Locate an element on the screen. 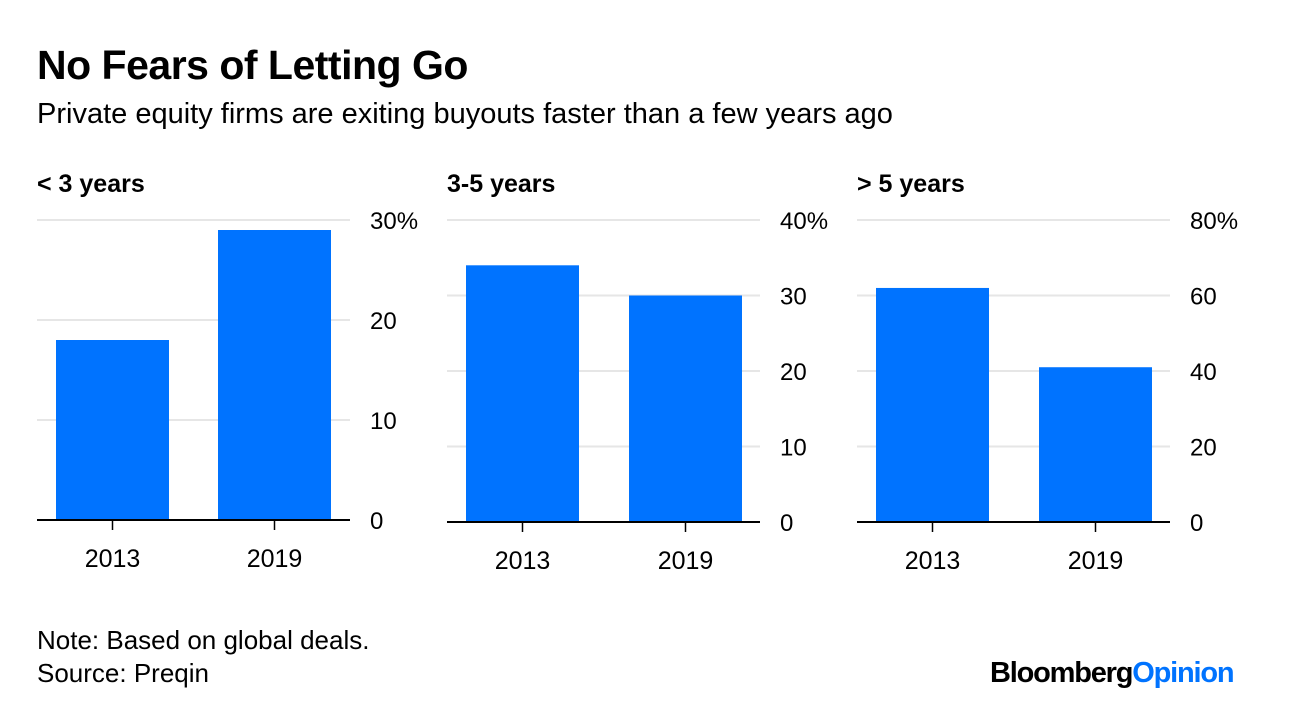 The width and height of the screenshot is (1296, 706). y-tick-label: 80% is located at coordinates (1214, 221).